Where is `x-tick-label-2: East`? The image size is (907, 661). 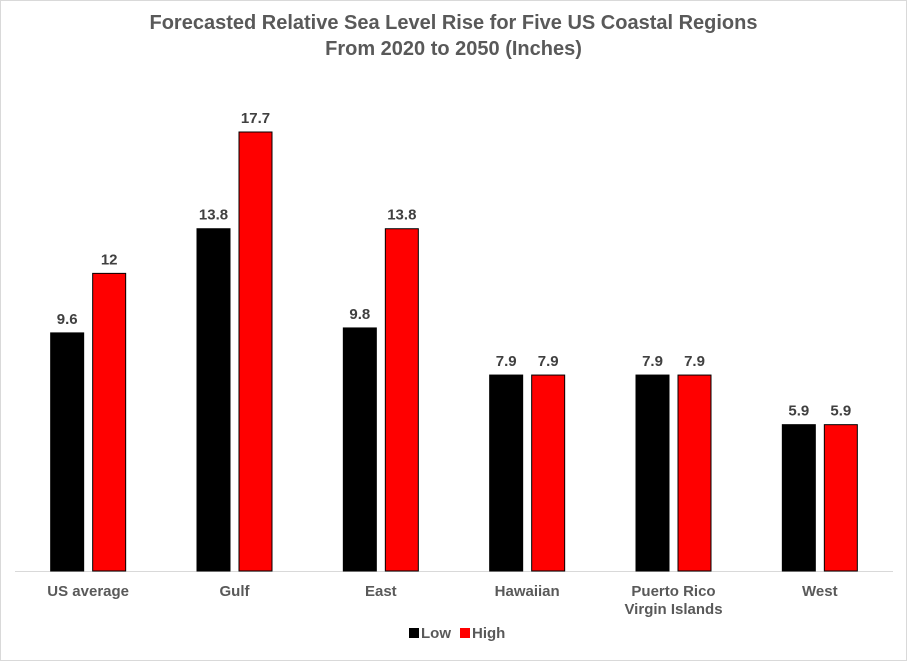 x-tick-label-2: East is located at coordinates (381, 591).